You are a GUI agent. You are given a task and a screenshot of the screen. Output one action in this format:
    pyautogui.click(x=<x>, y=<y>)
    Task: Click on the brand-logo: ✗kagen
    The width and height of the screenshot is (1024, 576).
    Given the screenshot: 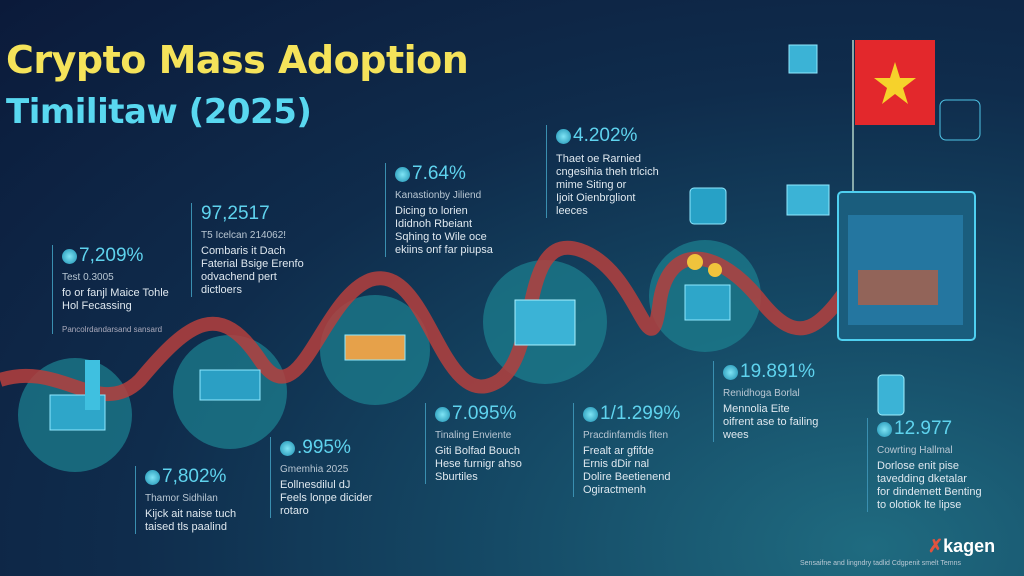 What is the action you would take?
    pyautogui.click(x=961, y=546)
    